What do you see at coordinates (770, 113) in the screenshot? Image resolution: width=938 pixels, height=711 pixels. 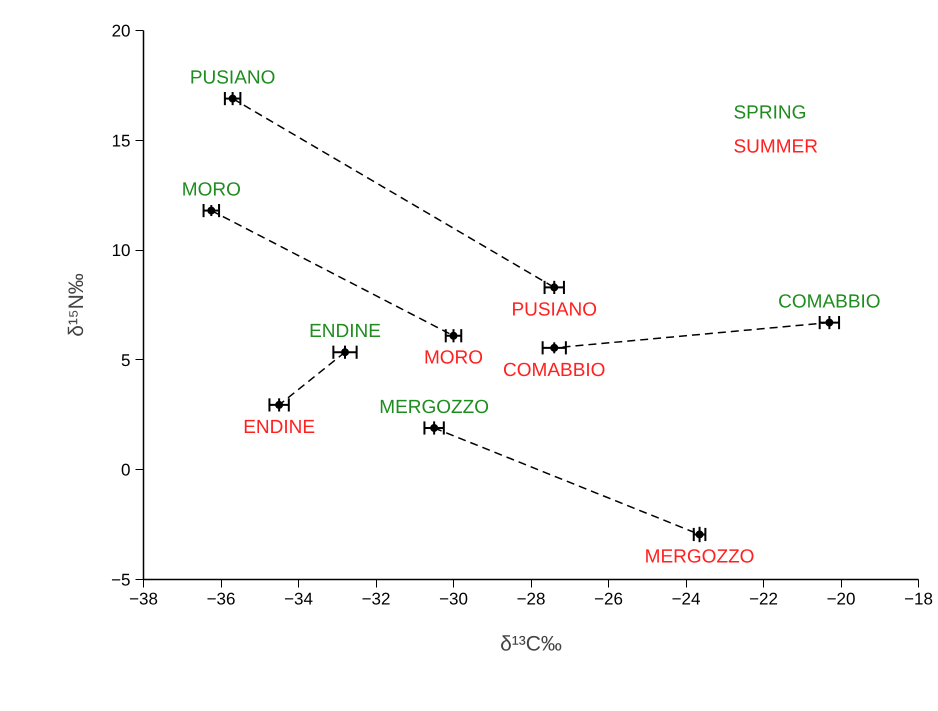 I see `annotation: SPRING` at bounding box center [770, 113].